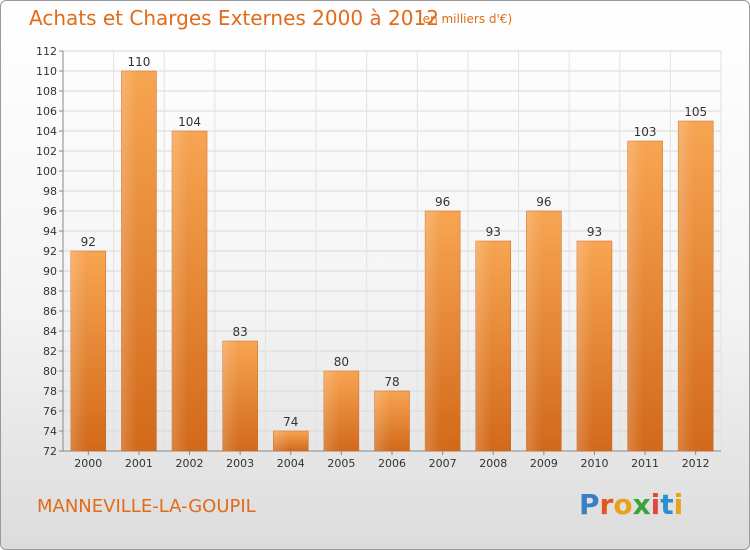  Describe the element at coordinates (584, 346) in the screenshot. I see `bar-highlight-2010` at that location.